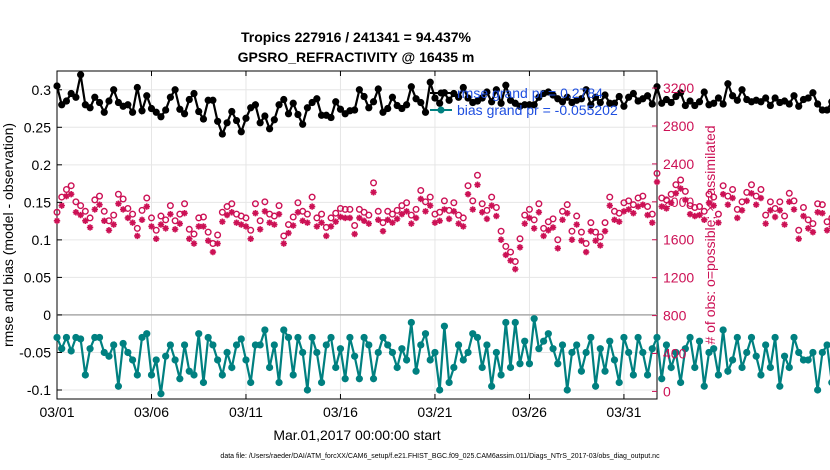 The width and height of the screenshot is (830, 470). I want to click on y-right-tick-label: 800, so click(675, 316).